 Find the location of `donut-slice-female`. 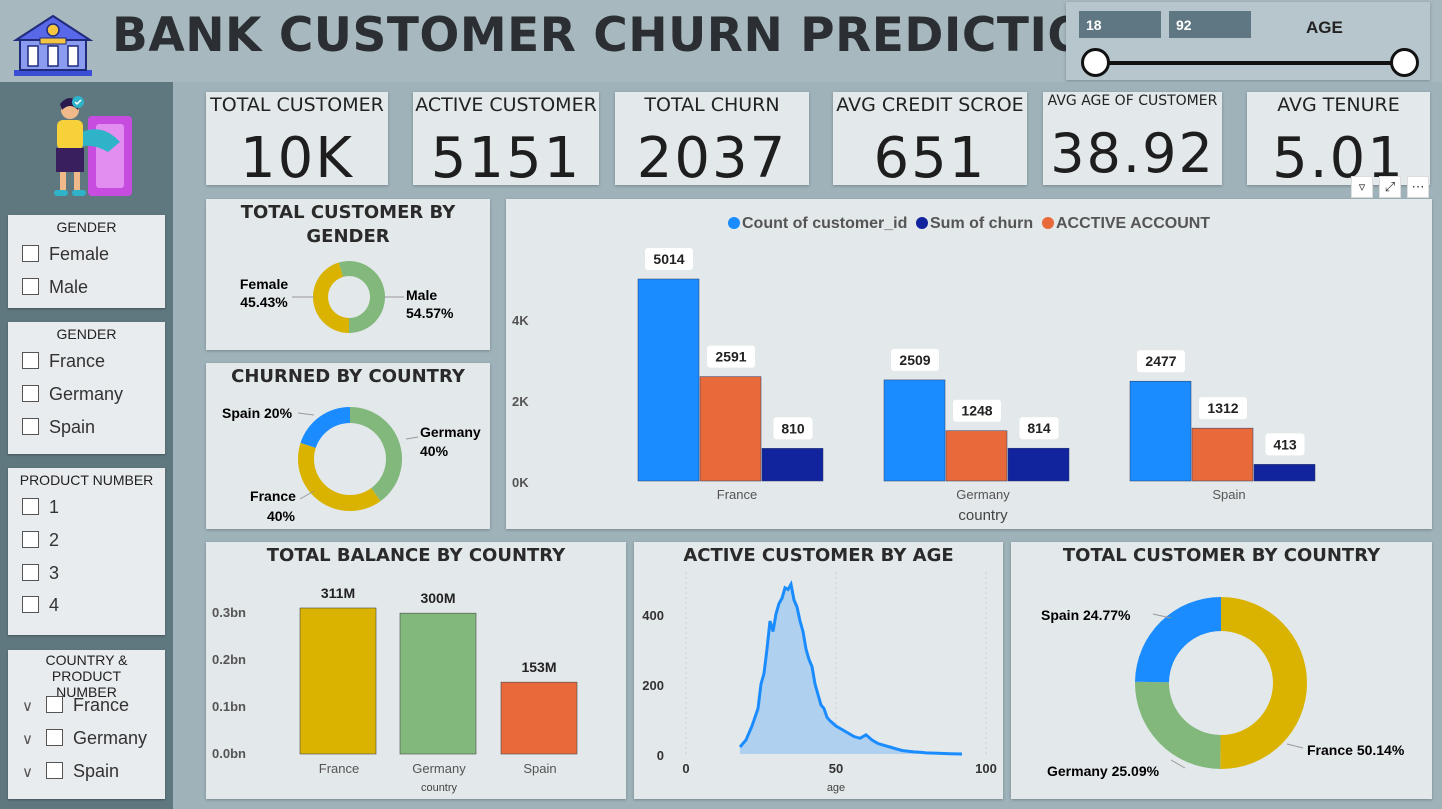

donut-slice-female is located at coordinates (330, 297).